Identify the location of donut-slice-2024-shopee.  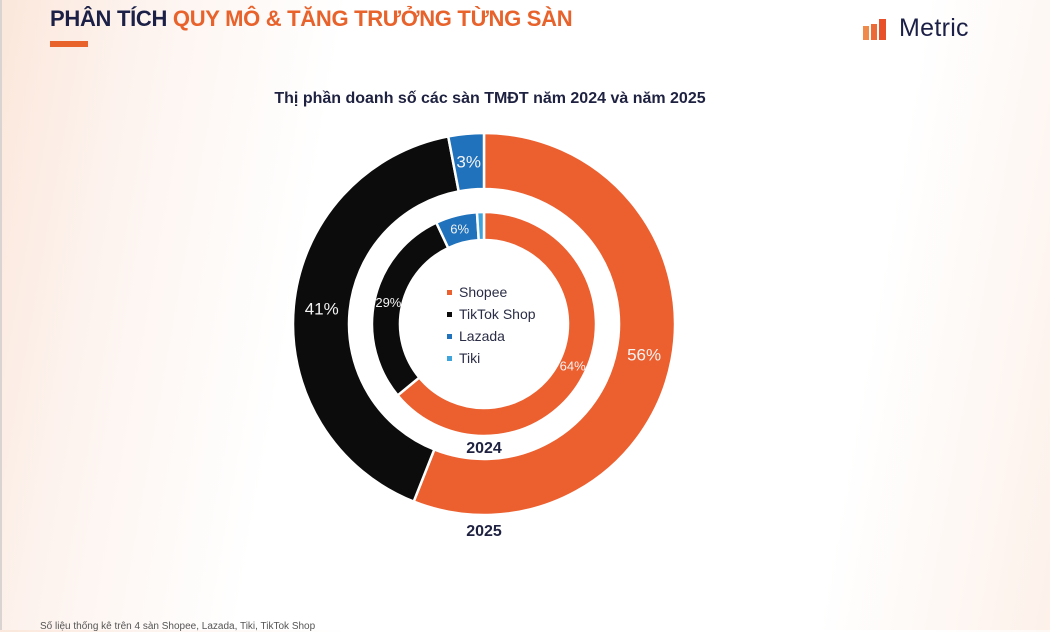
(496, 324).